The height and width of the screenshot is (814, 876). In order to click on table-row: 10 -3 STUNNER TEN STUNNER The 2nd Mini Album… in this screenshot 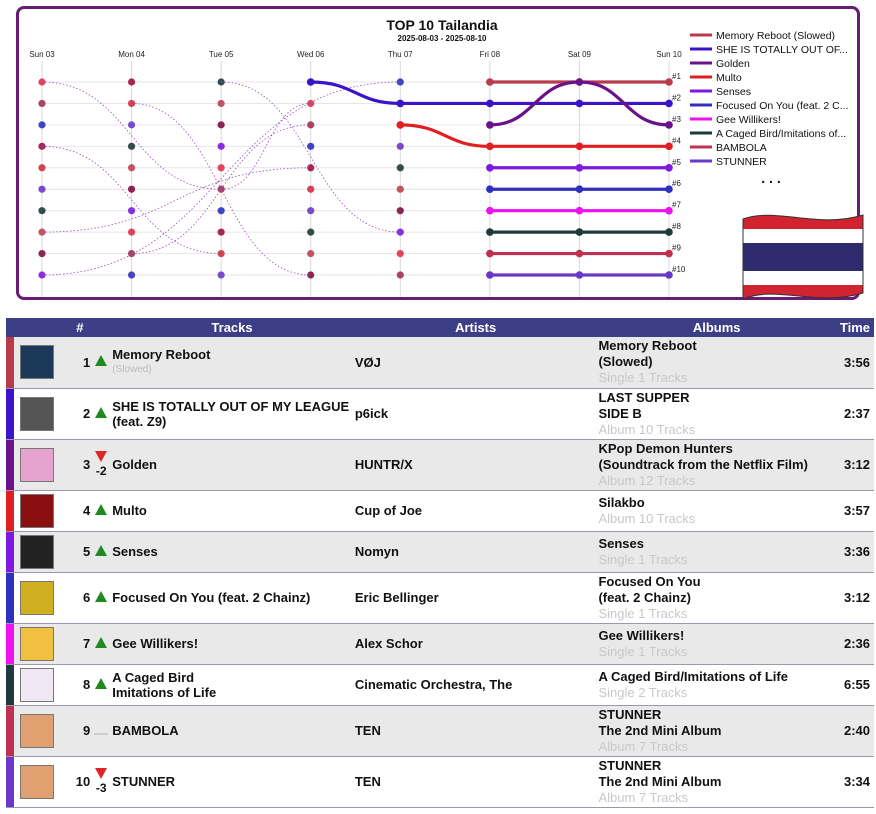, I will do `click(440, 782)`.